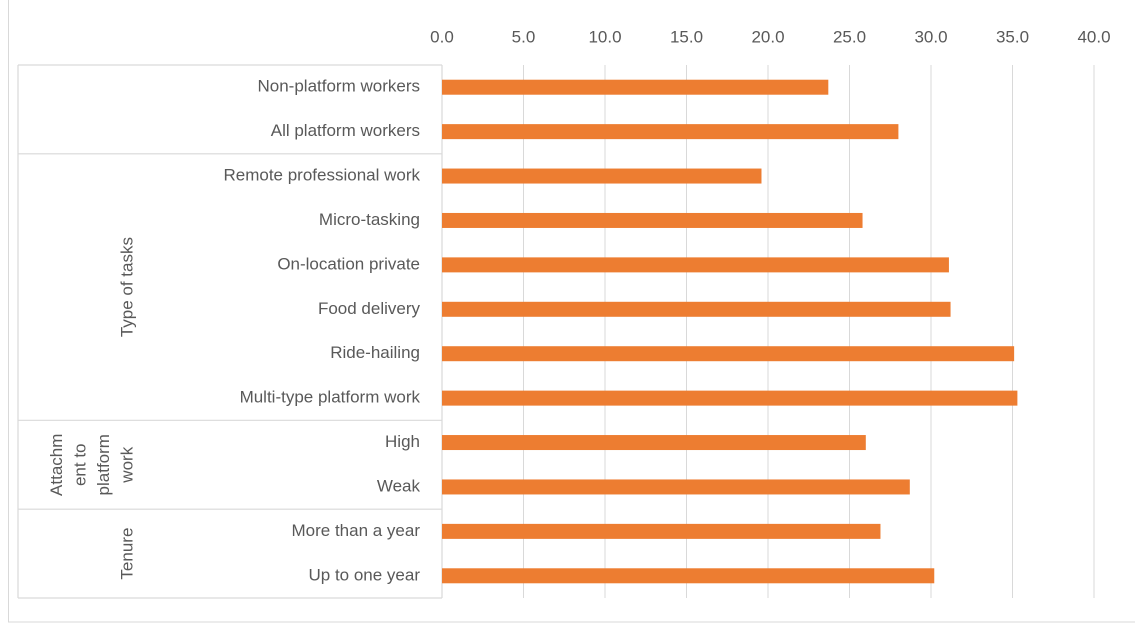  Describe the element at coordinates (321, 175) in the screenshot. I see `y-tick-label: Remote professional work` at that location.